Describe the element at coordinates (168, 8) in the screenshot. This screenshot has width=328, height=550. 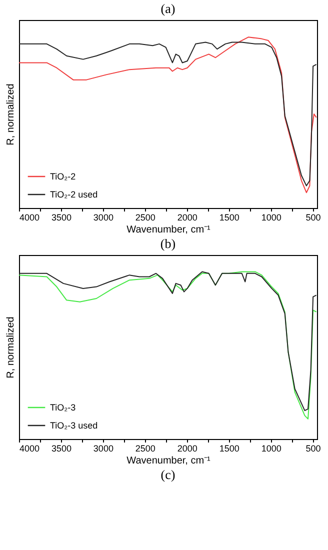
I see `chart-title: (a)` at that location.